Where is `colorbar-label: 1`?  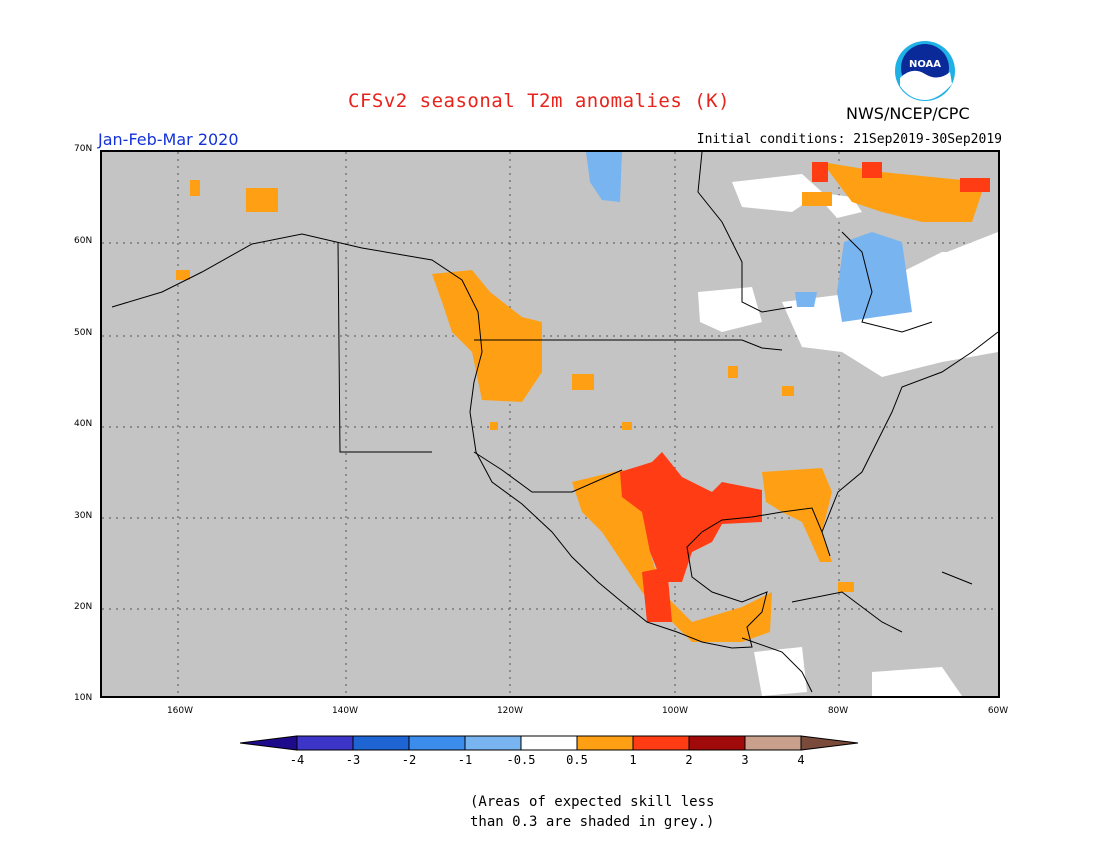
colorbar-label: 1 is located at coordinates (633, 760).